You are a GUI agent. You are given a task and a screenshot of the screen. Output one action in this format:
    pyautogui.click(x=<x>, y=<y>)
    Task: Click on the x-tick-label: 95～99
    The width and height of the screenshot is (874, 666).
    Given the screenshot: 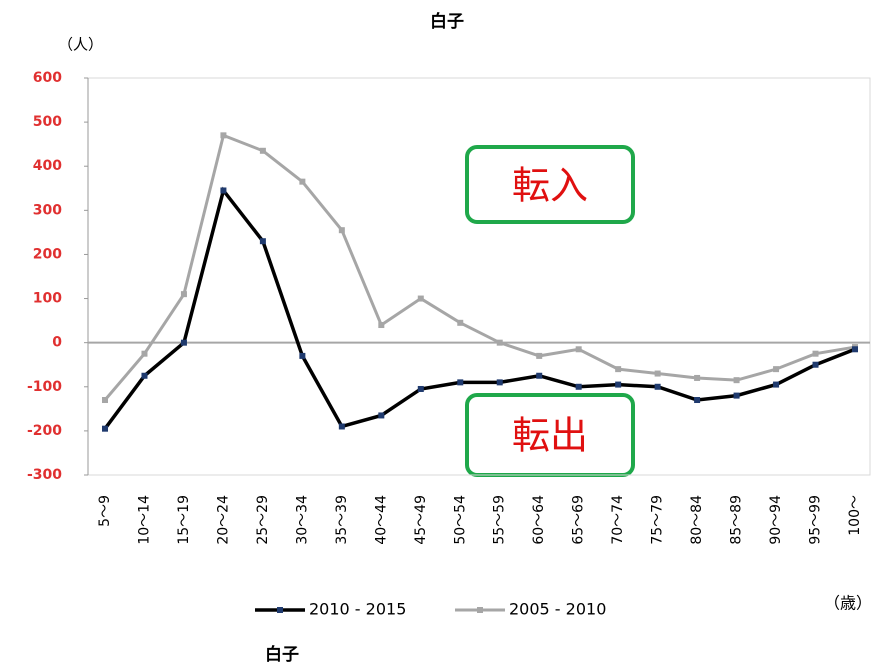 What is the action you would take?
    pyautogui.click(x=816, y=520)
    